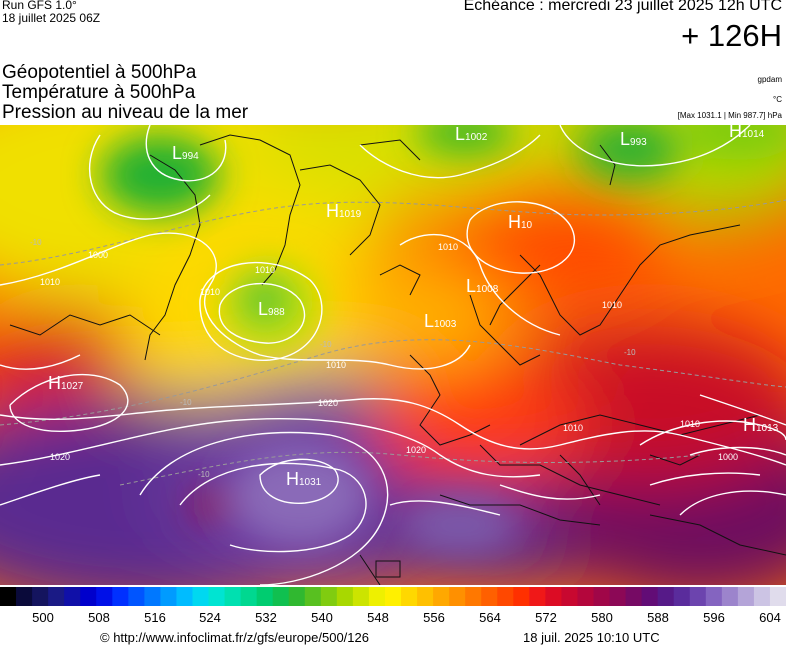 The width and height of the screenshot is (786, 648). I want to click on colorbar, so click(393, 596).